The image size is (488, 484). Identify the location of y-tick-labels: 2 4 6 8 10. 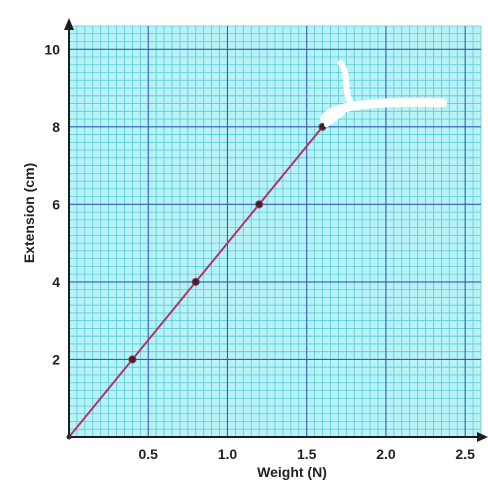
(52, 204).